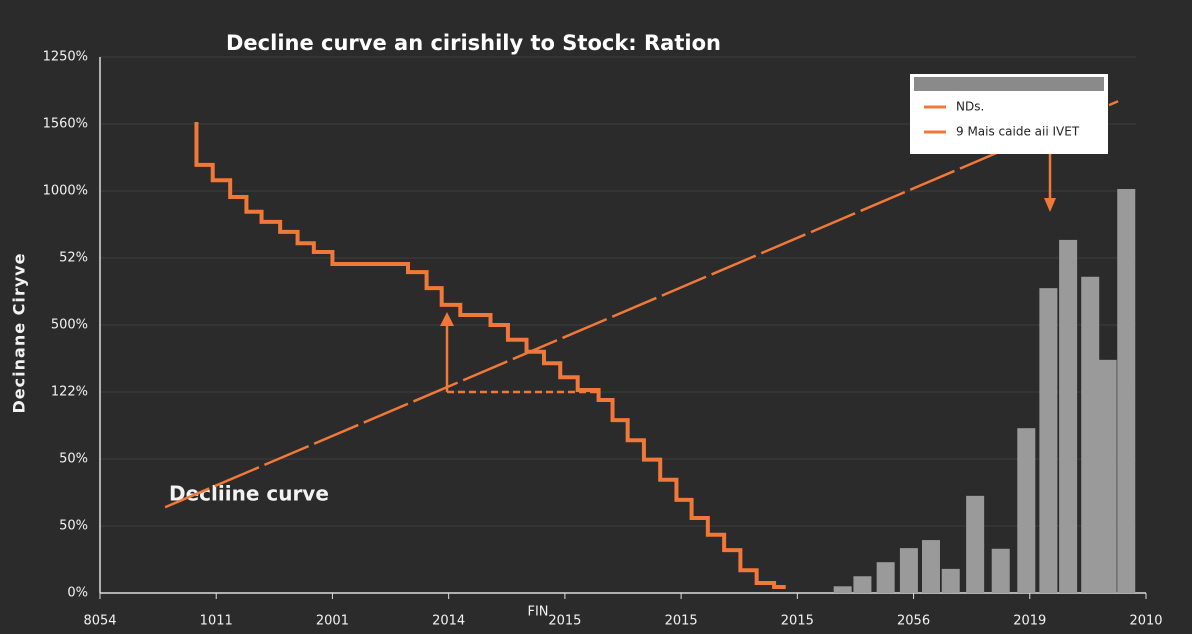  What do you see at coordinates (65, 57) in the screenshot?
I see `y-tick-label: 1250%` at bounding box center [65, 57].